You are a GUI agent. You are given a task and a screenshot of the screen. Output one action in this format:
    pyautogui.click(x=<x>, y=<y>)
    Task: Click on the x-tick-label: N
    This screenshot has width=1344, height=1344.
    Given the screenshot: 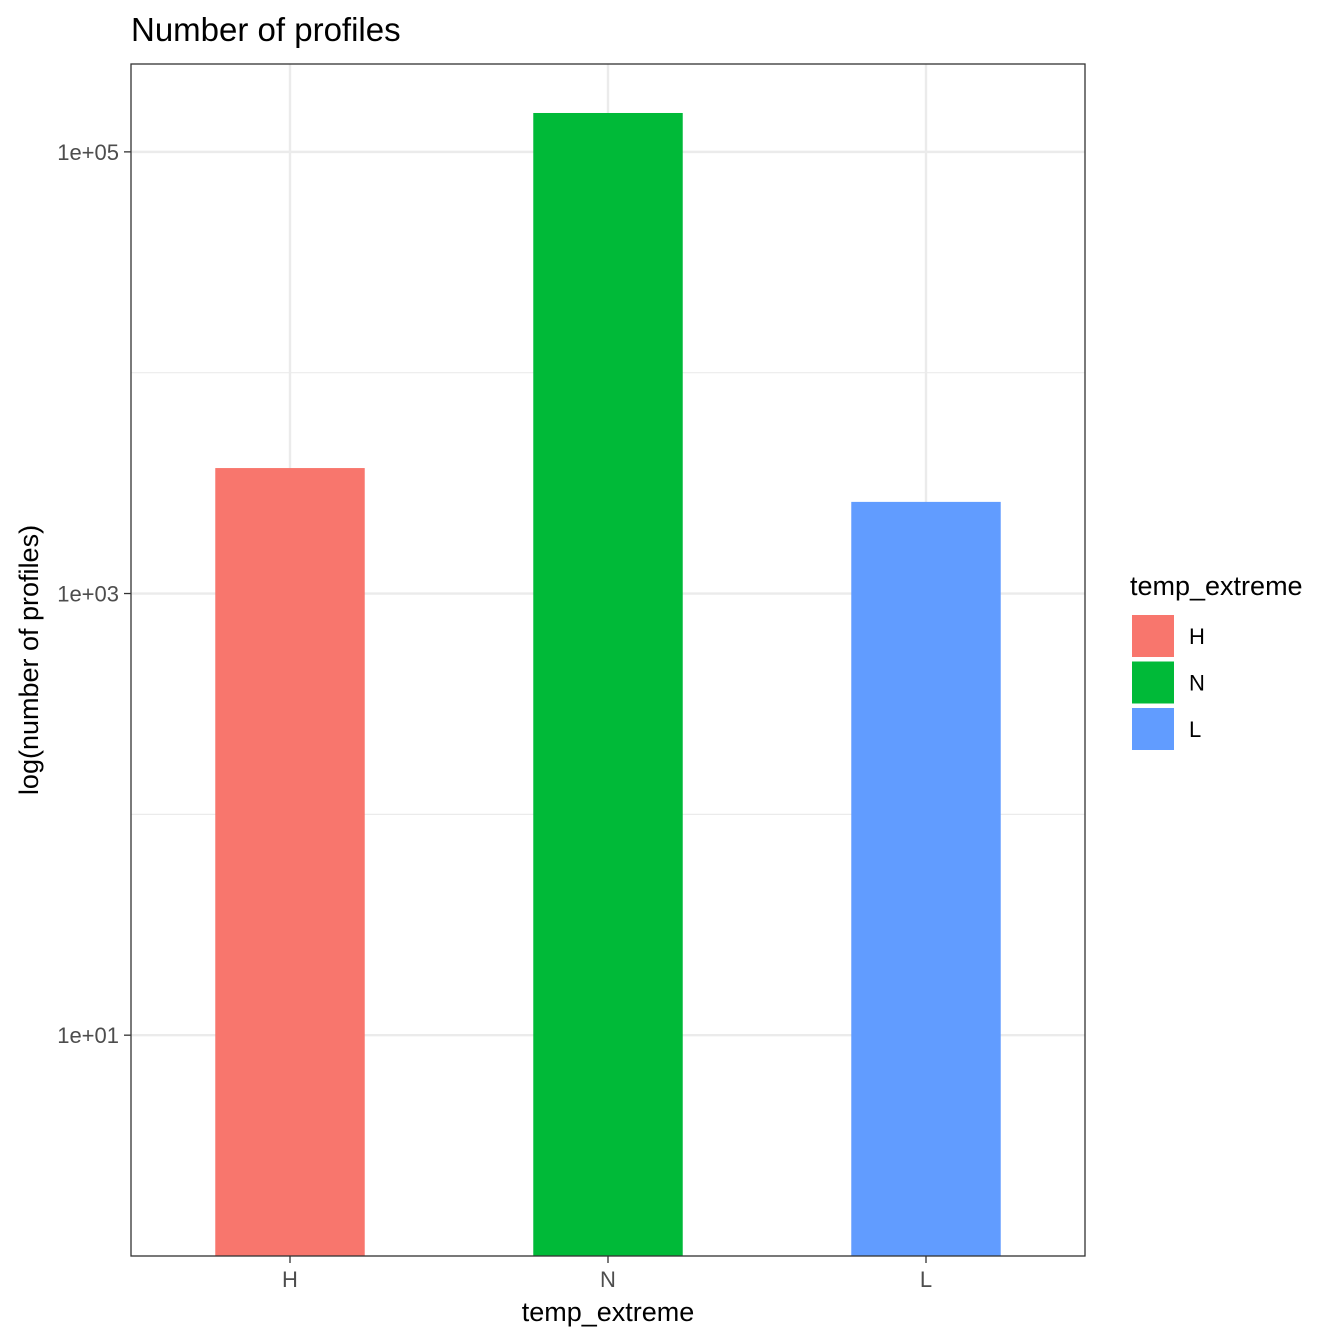 What is the action you would take?
    pyautogui.click(x=608, y=1279)
    